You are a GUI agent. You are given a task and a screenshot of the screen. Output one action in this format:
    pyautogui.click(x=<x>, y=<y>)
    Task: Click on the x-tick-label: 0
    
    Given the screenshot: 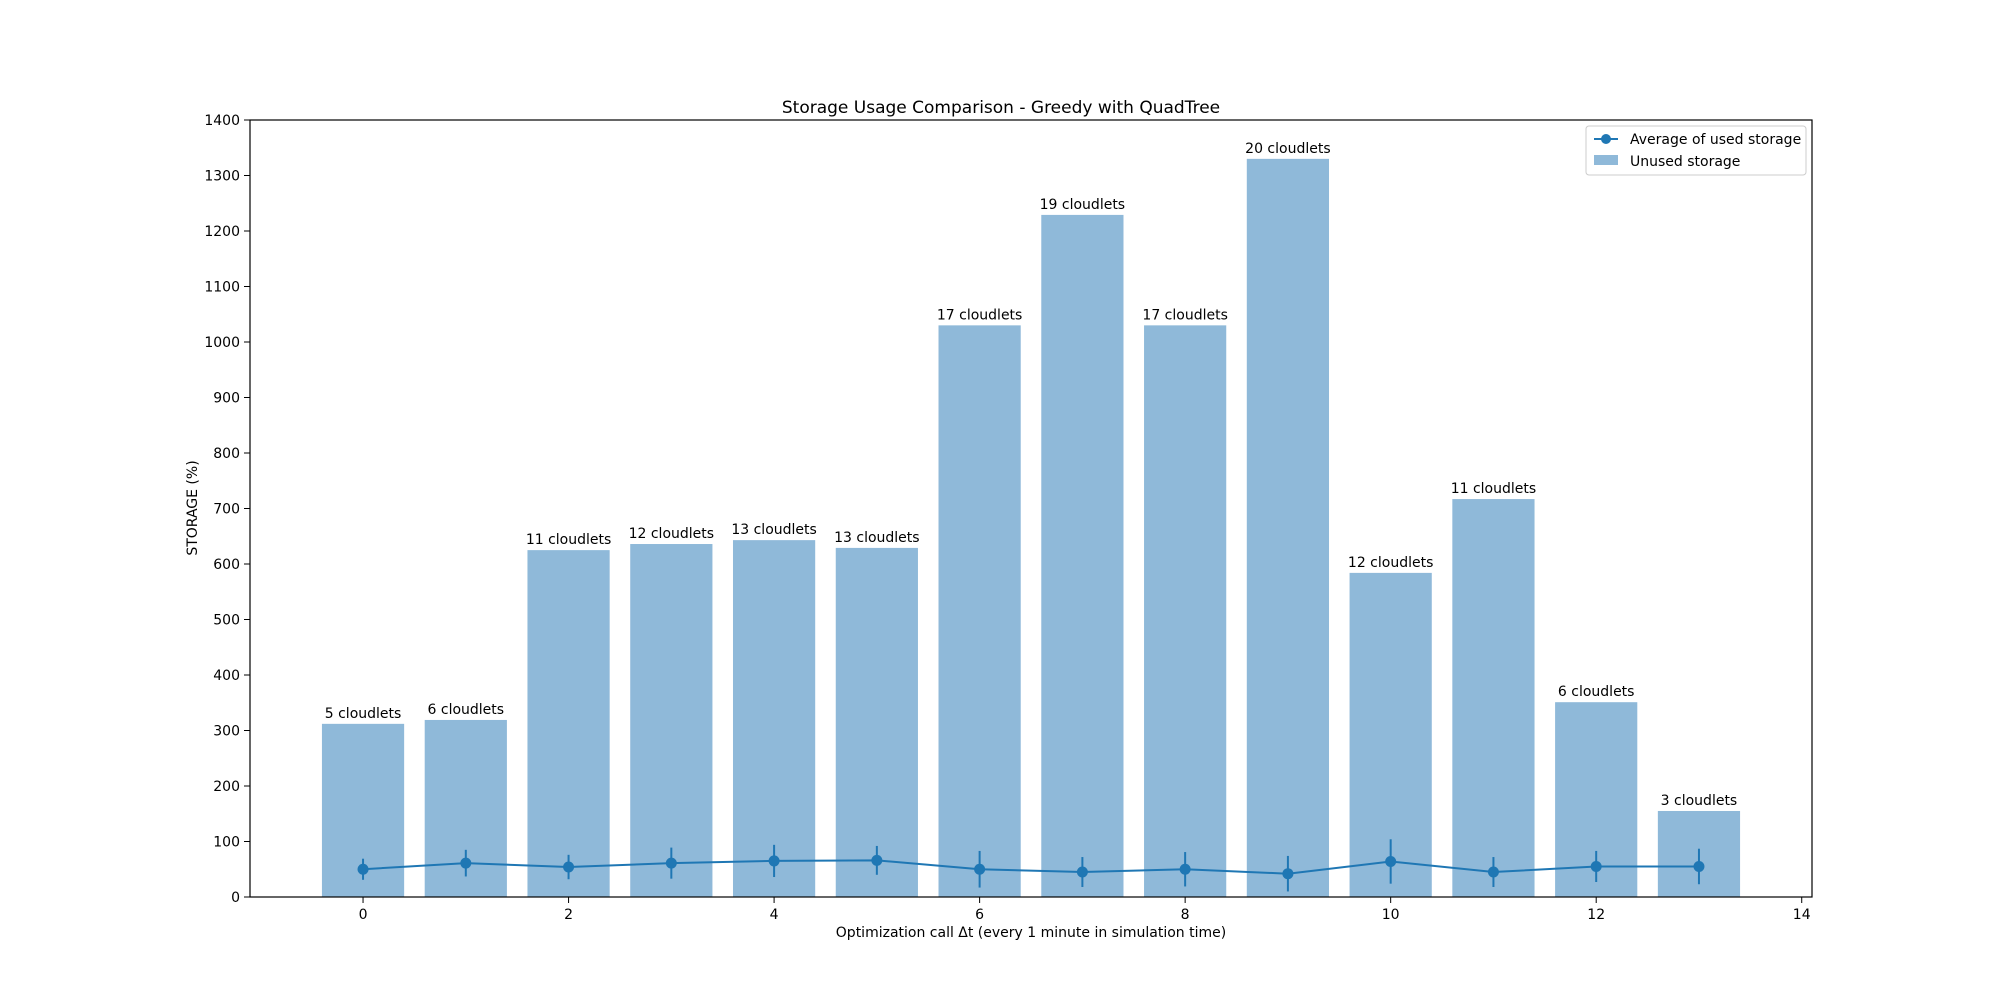 What is the action you would take?
    pyautogui.click(x=363, y=915)
    